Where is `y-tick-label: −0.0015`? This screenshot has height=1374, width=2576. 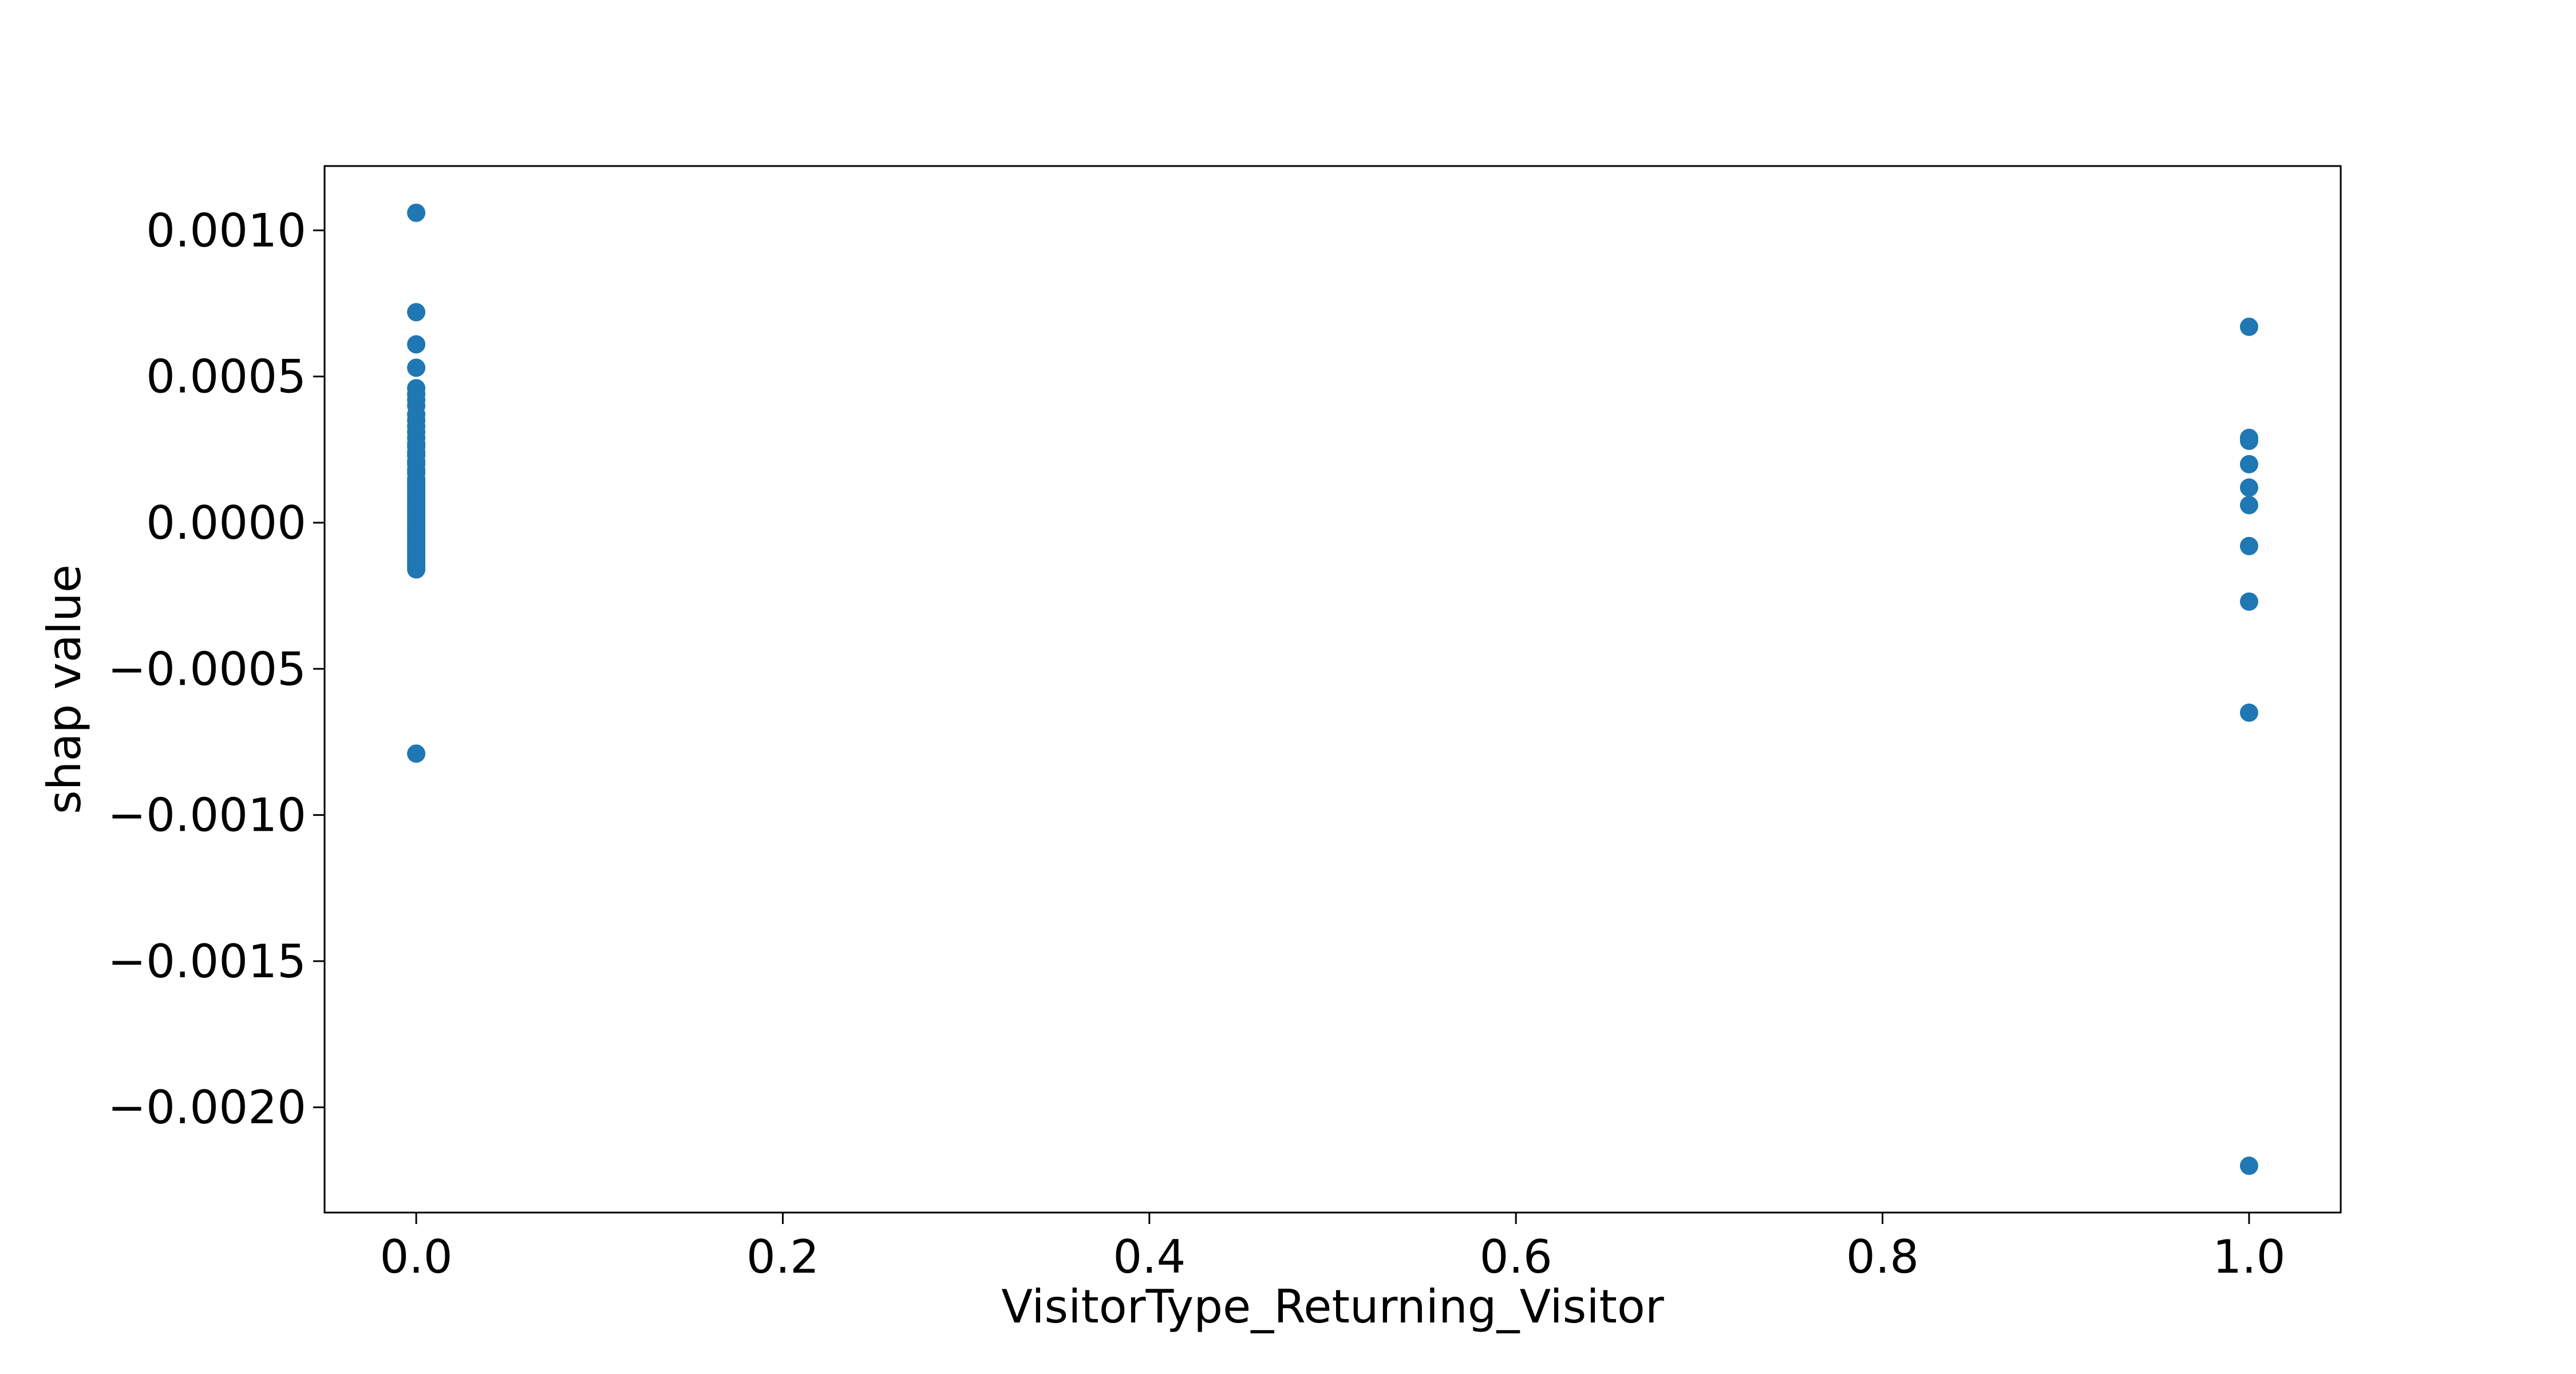
y-tick-label: −0.0015 is located at coordinates (207, 962).